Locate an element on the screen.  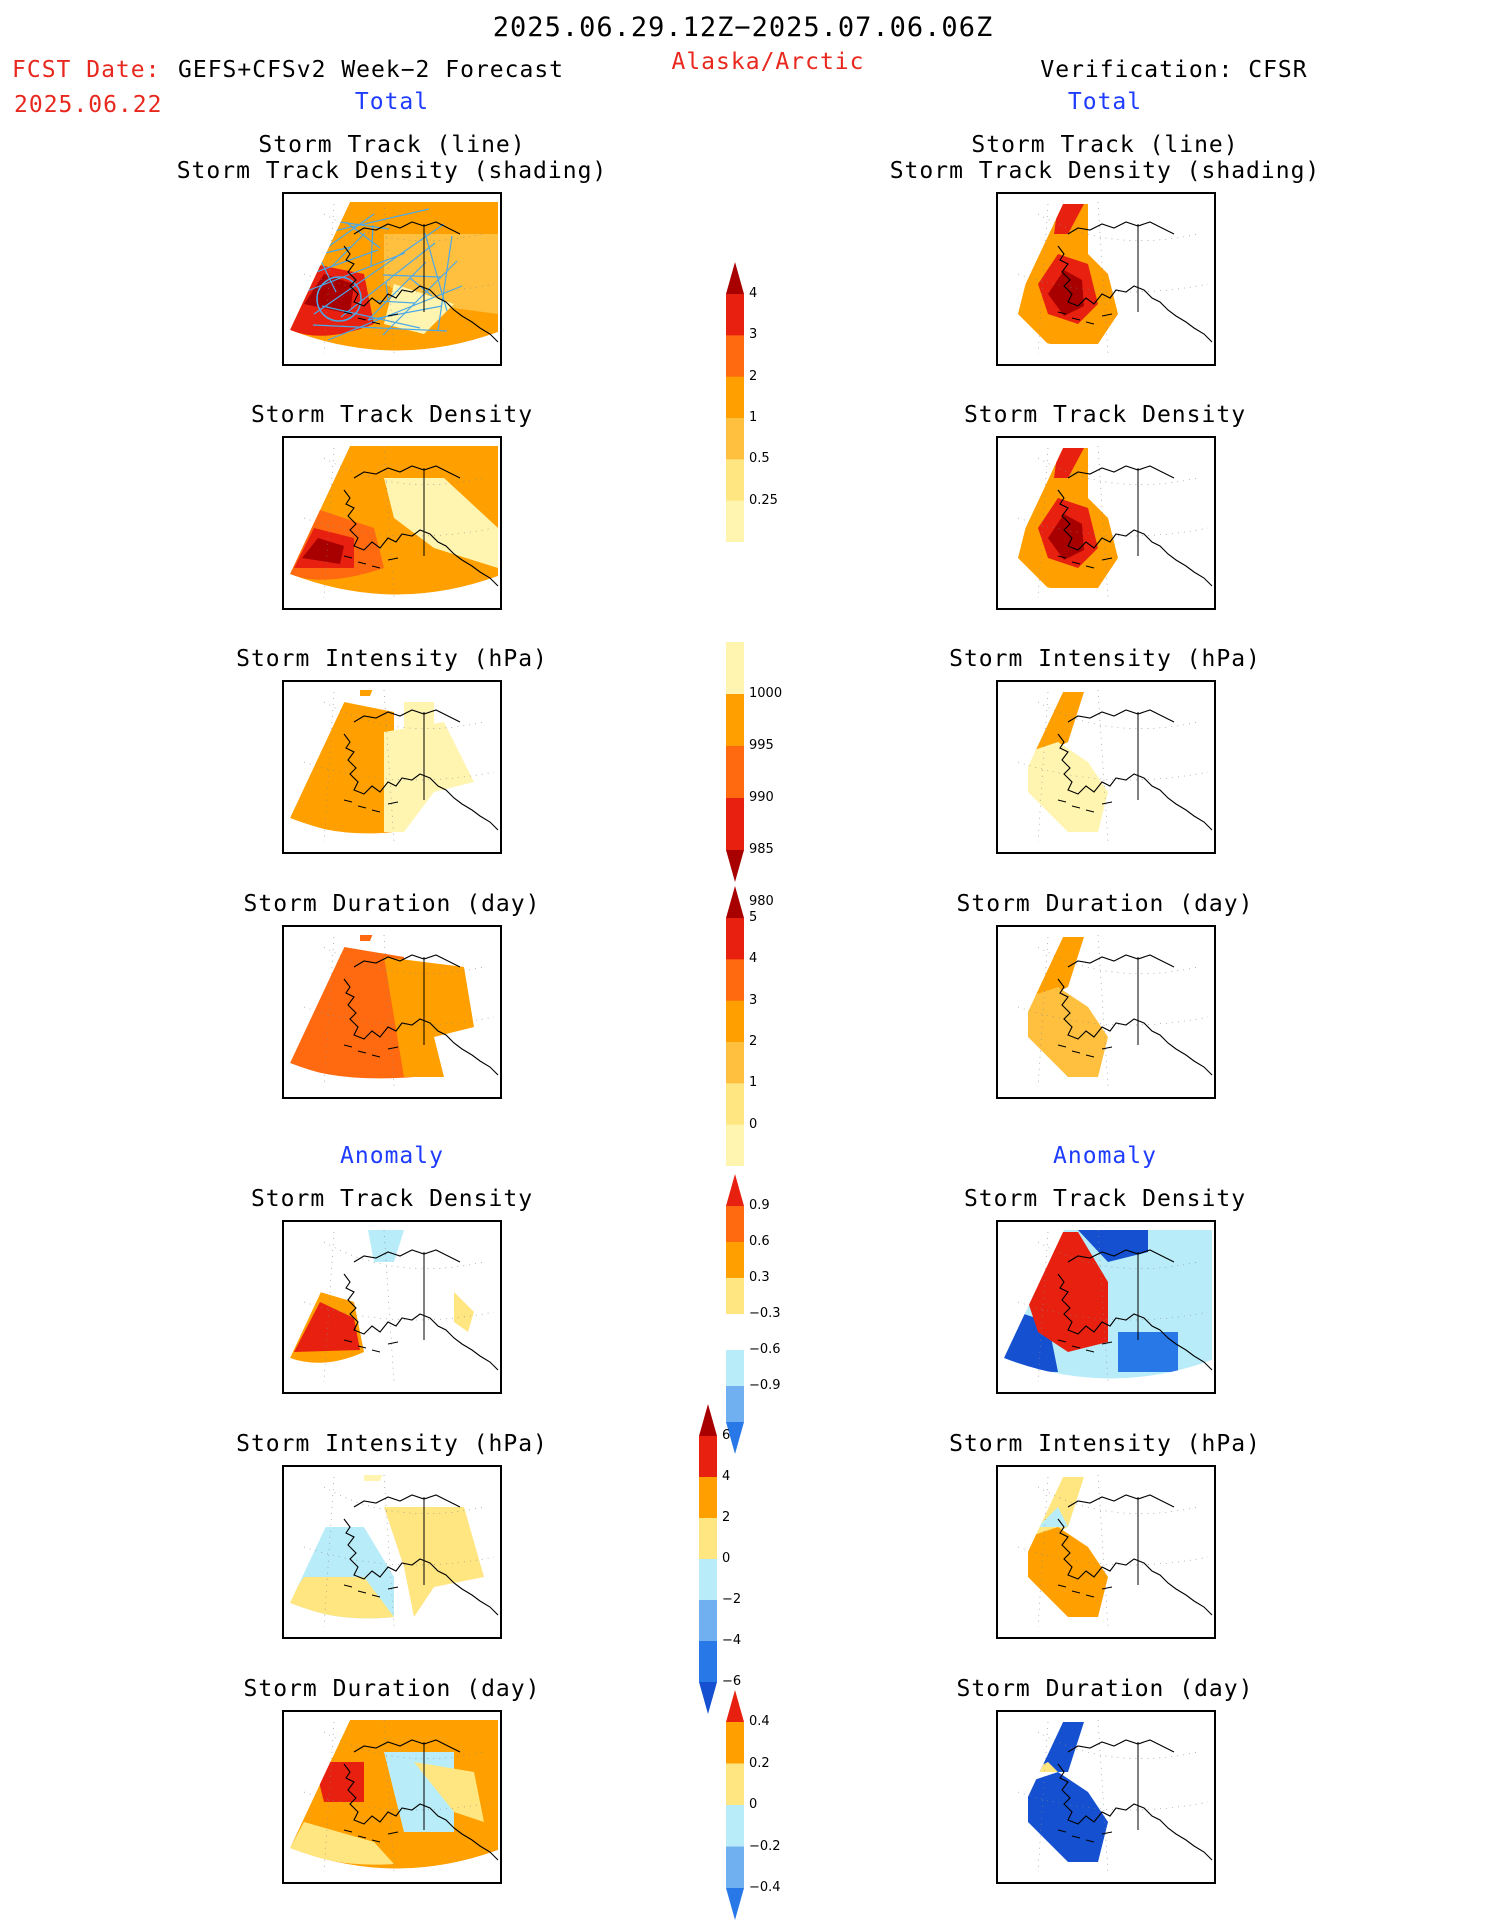
colorbar-tick-label: −0.4 is located at coordinates (765, 1887).